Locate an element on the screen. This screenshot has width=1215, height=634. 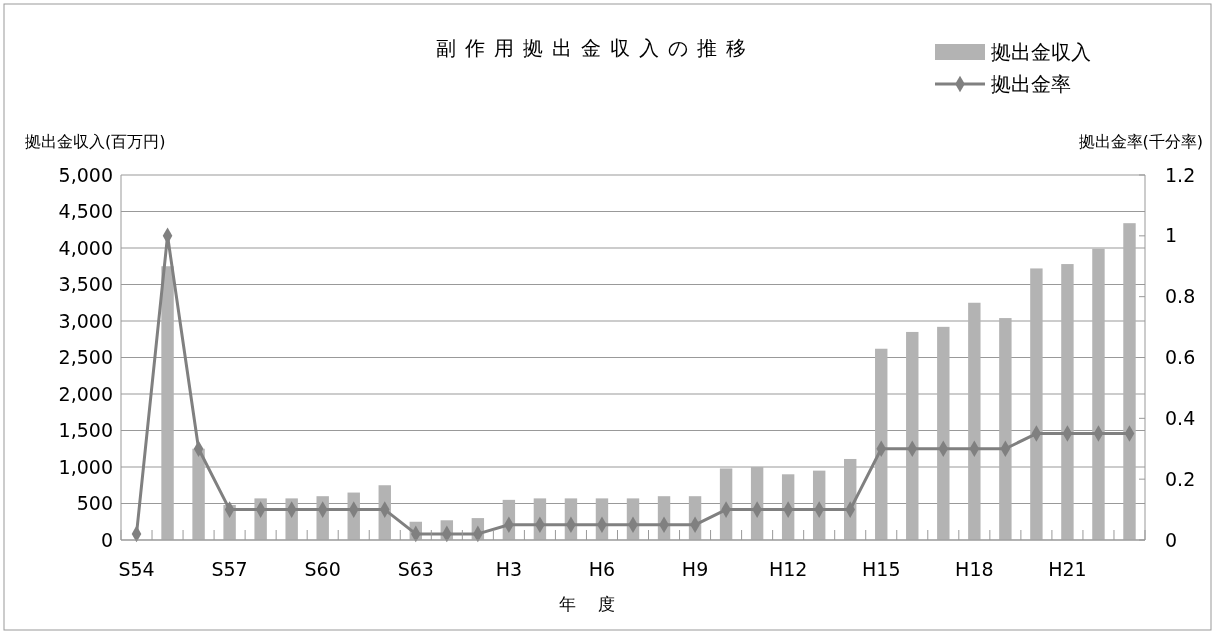
y-tick-label: 3,500 is located at coordinates (85, 284).